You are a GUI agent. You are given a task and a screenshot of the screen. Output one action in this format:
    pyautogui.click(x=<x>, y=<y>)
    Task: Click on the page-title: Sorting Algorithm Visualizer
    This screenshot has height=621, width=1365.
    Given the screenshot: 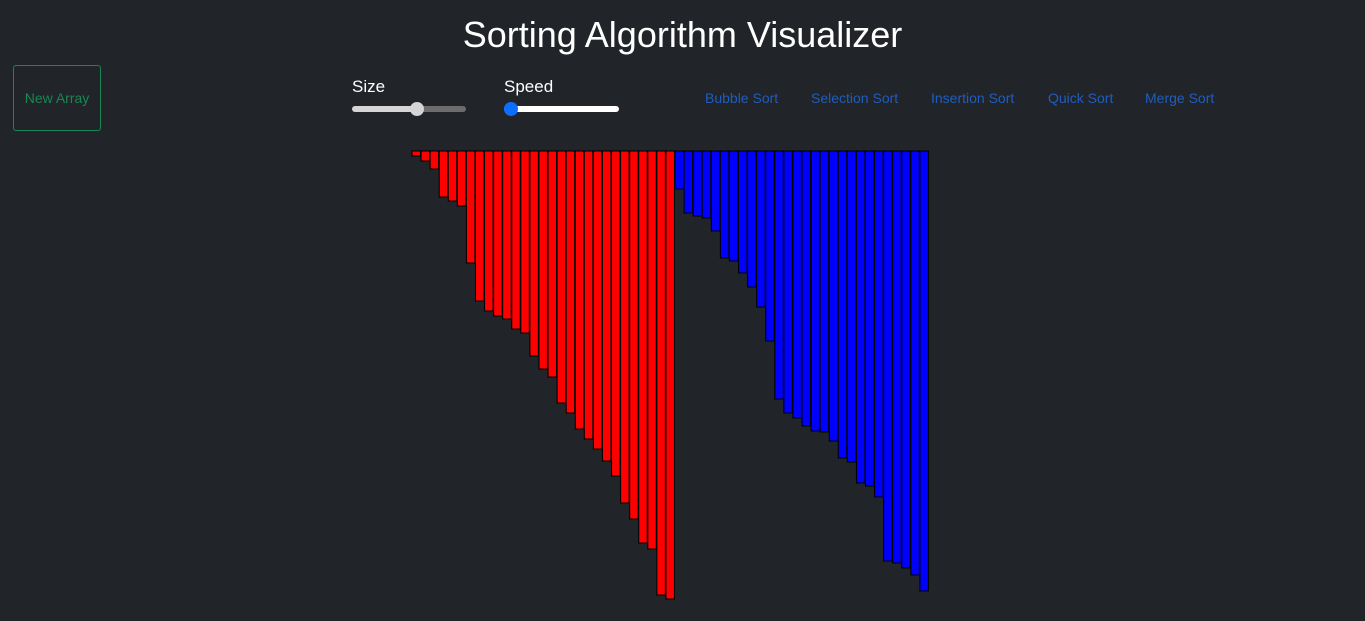 What is the action you would take?
    pyautogui.click(x=682, y=34)
    